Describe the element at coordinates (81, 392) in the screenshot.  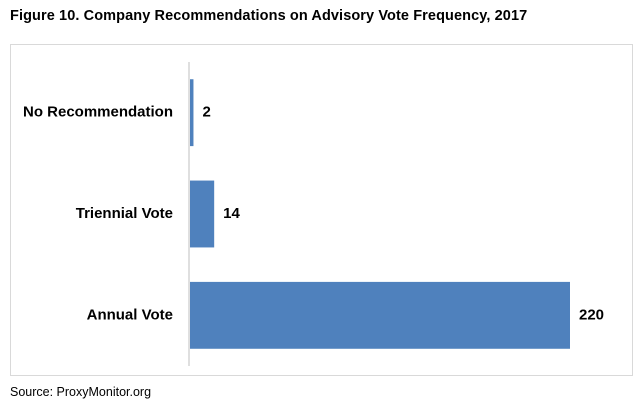
I see `source-note: Source: ProxyMonitor.org` at that location.